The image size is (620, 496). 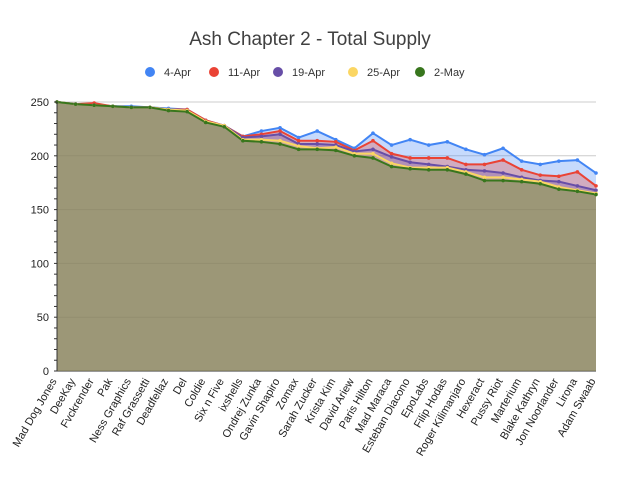 What do you see at coordinates (420, 72) in the screenshot?
I see `legend-marker-2-May` at bounding box center [420, 72].